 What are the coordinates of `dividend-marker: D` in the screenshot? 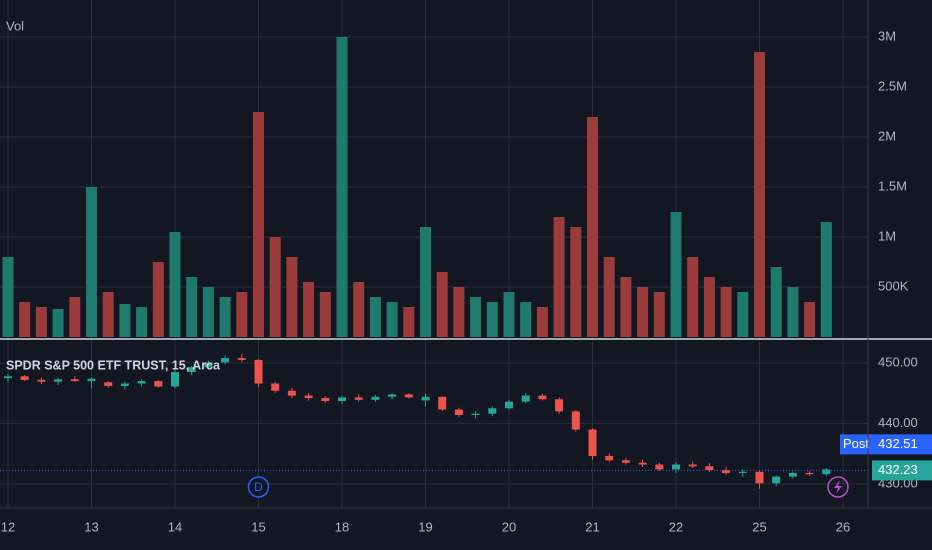 It's located at (258, 487).